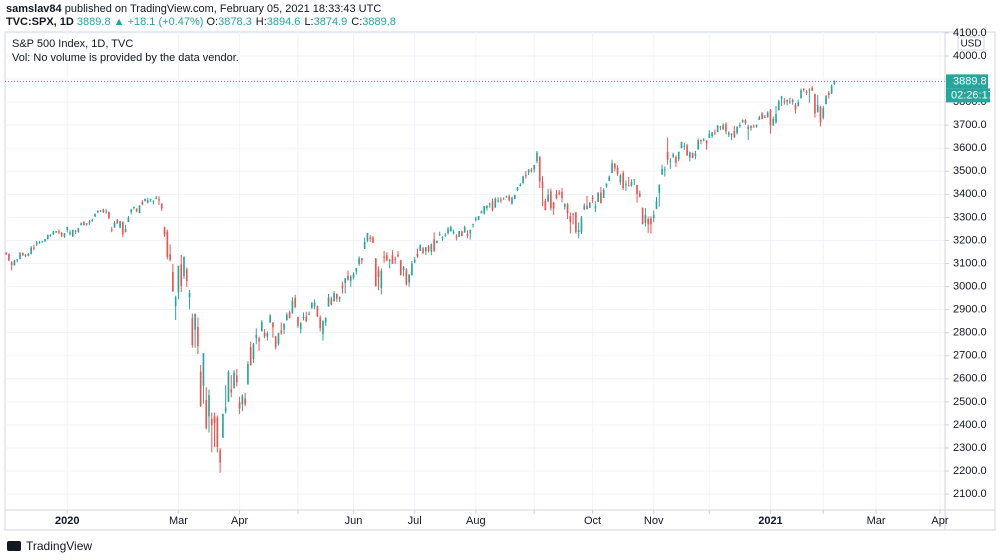 The image size is (1000, 560). What do you see at coordinates (939, 521) in the screenshot?
I see `x-tick-label: Apr` at bounding box center [939, 521].